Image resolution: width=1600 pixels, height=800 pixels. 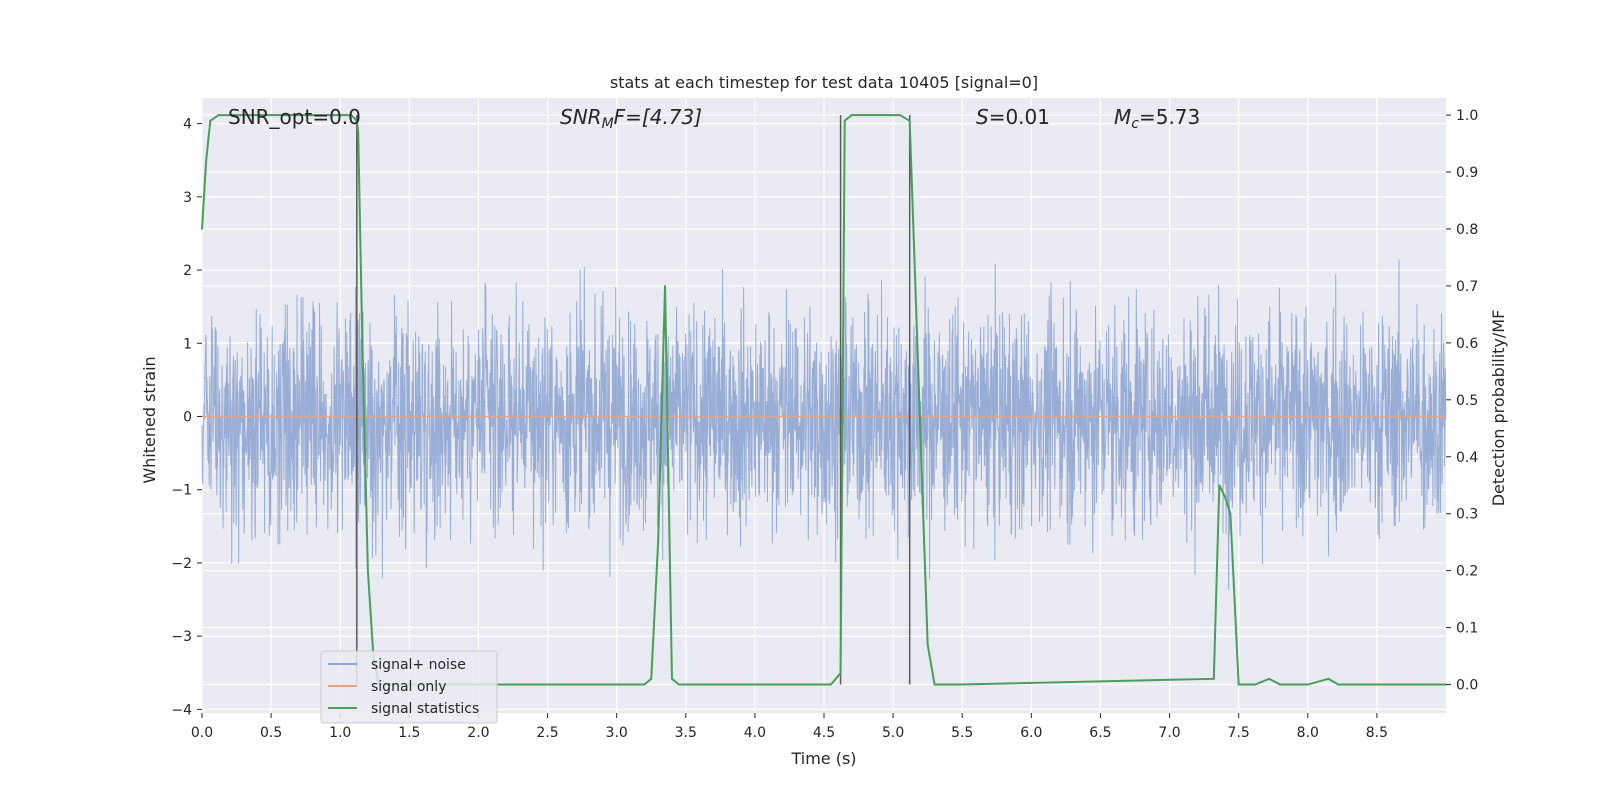 I want to click on legend-label-signal-noise: signal+ noise, so click(x=418, y=665).